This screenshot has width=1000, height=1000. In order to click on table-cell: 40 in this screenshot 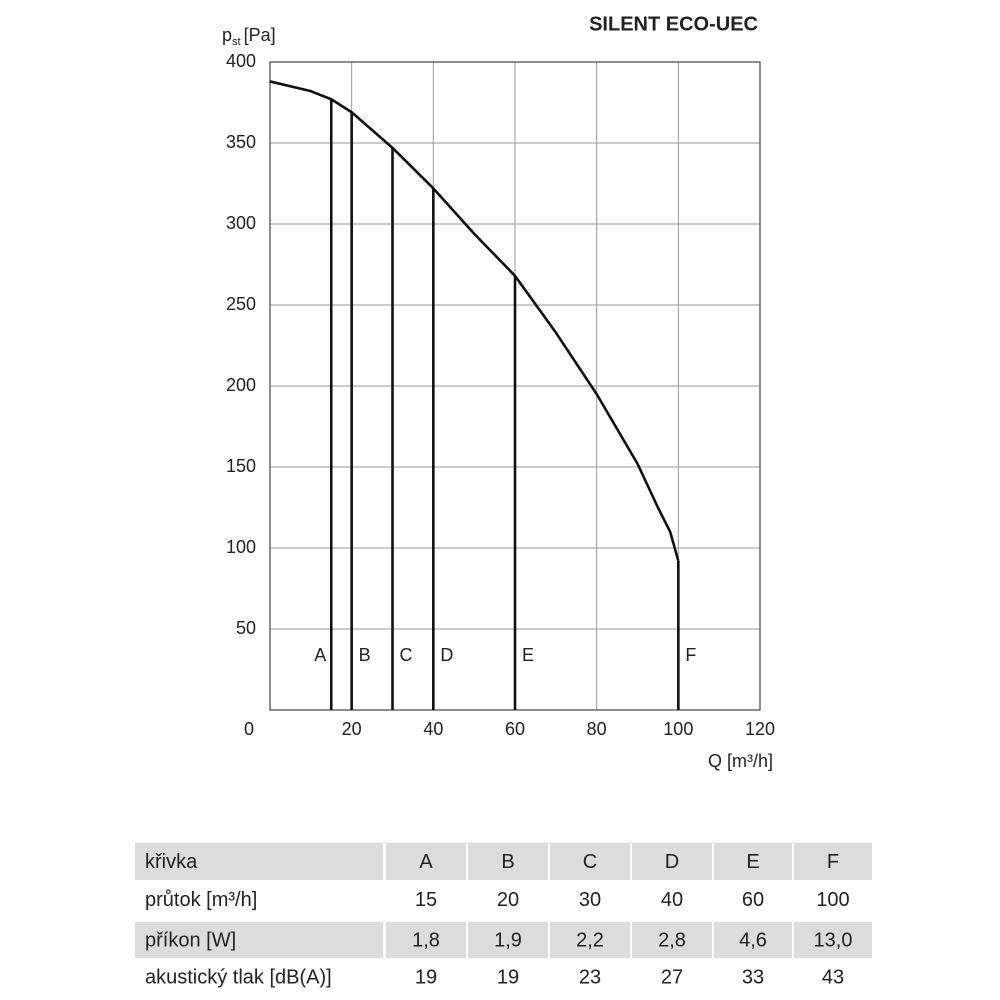, I will do `click(672, 900)`.